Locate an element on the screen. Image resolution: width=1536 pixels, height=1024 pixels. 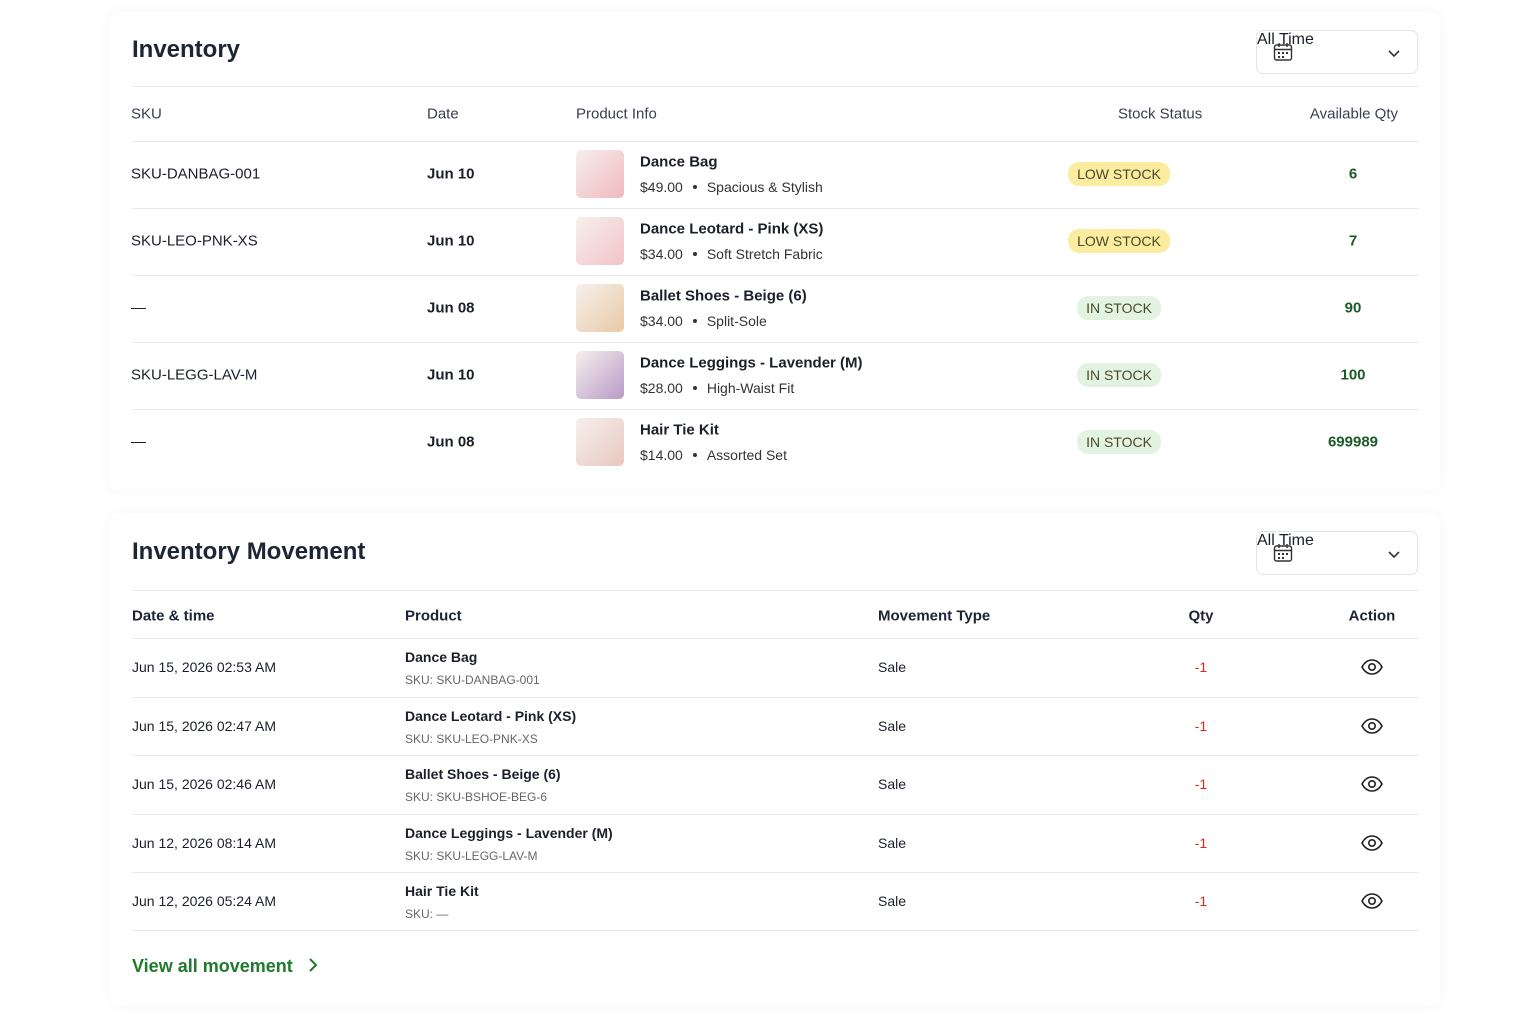
product-meta: $14.00 Assorted Set is located at coordinates (713, 455).